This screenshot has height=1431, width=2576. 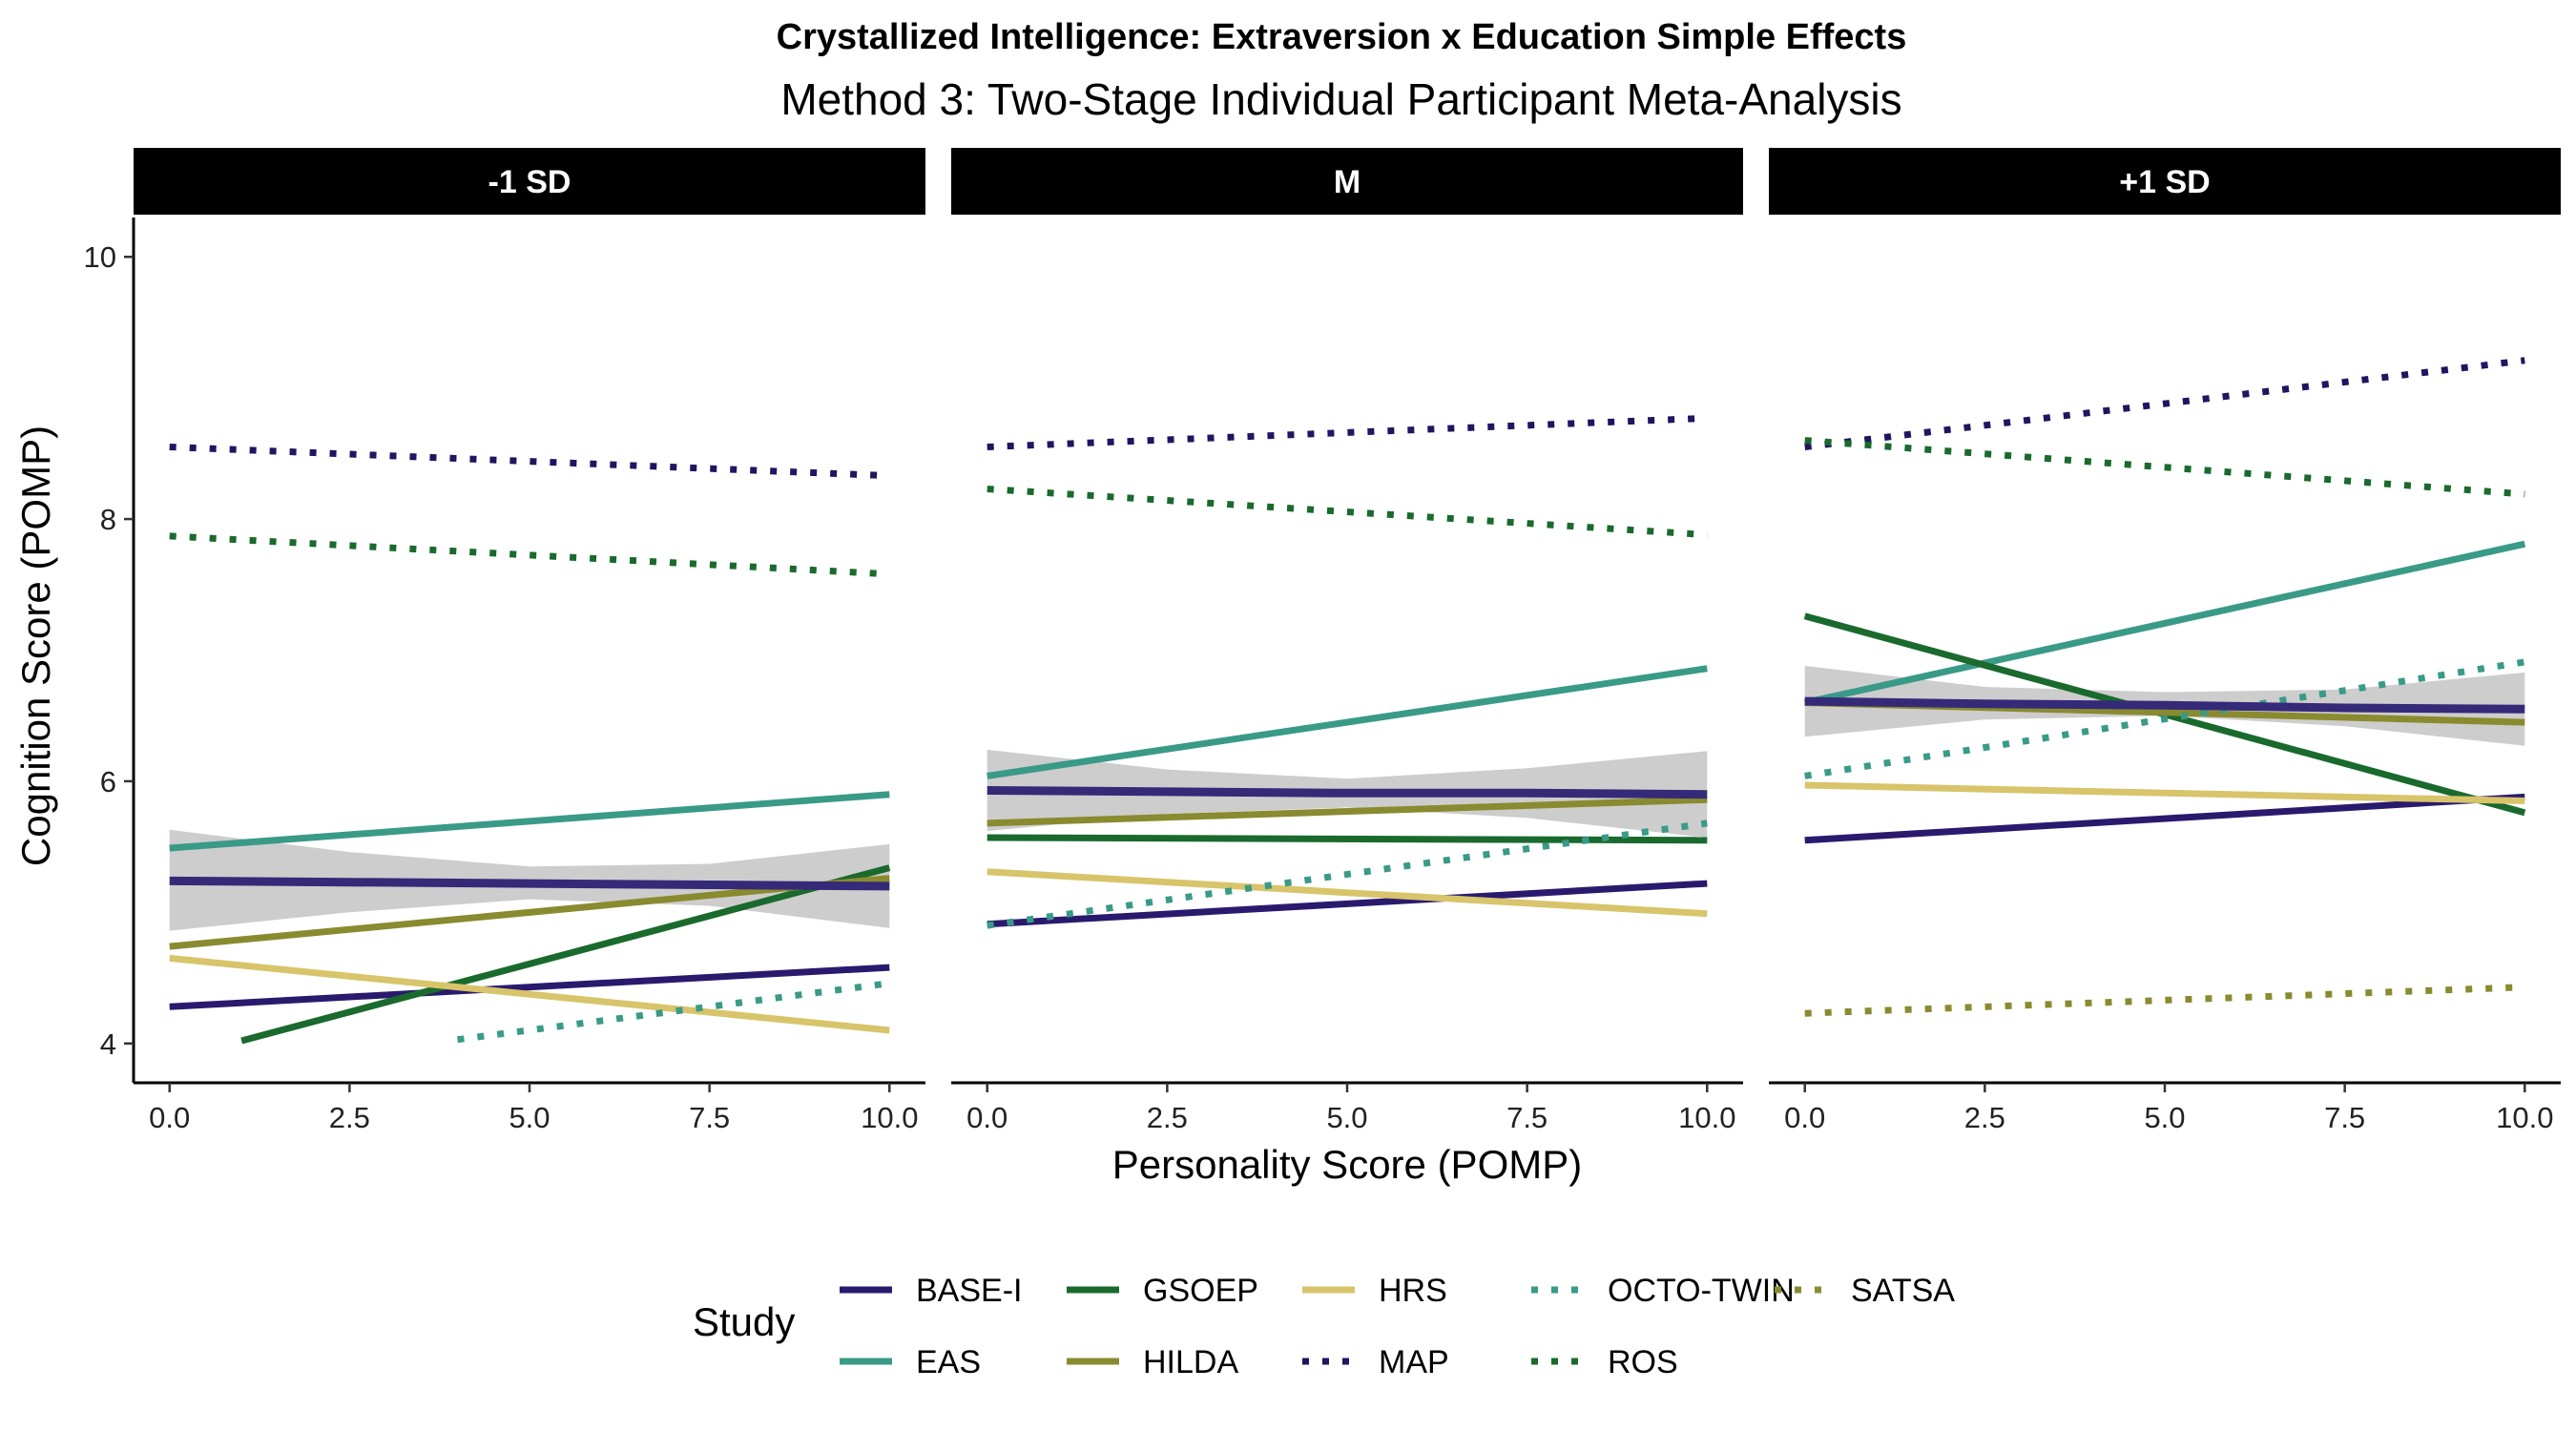 What do you see at coordinates (1347, 904) in the screenshot?
I see `line-base-i-m` at bounding box center [1347, 904].